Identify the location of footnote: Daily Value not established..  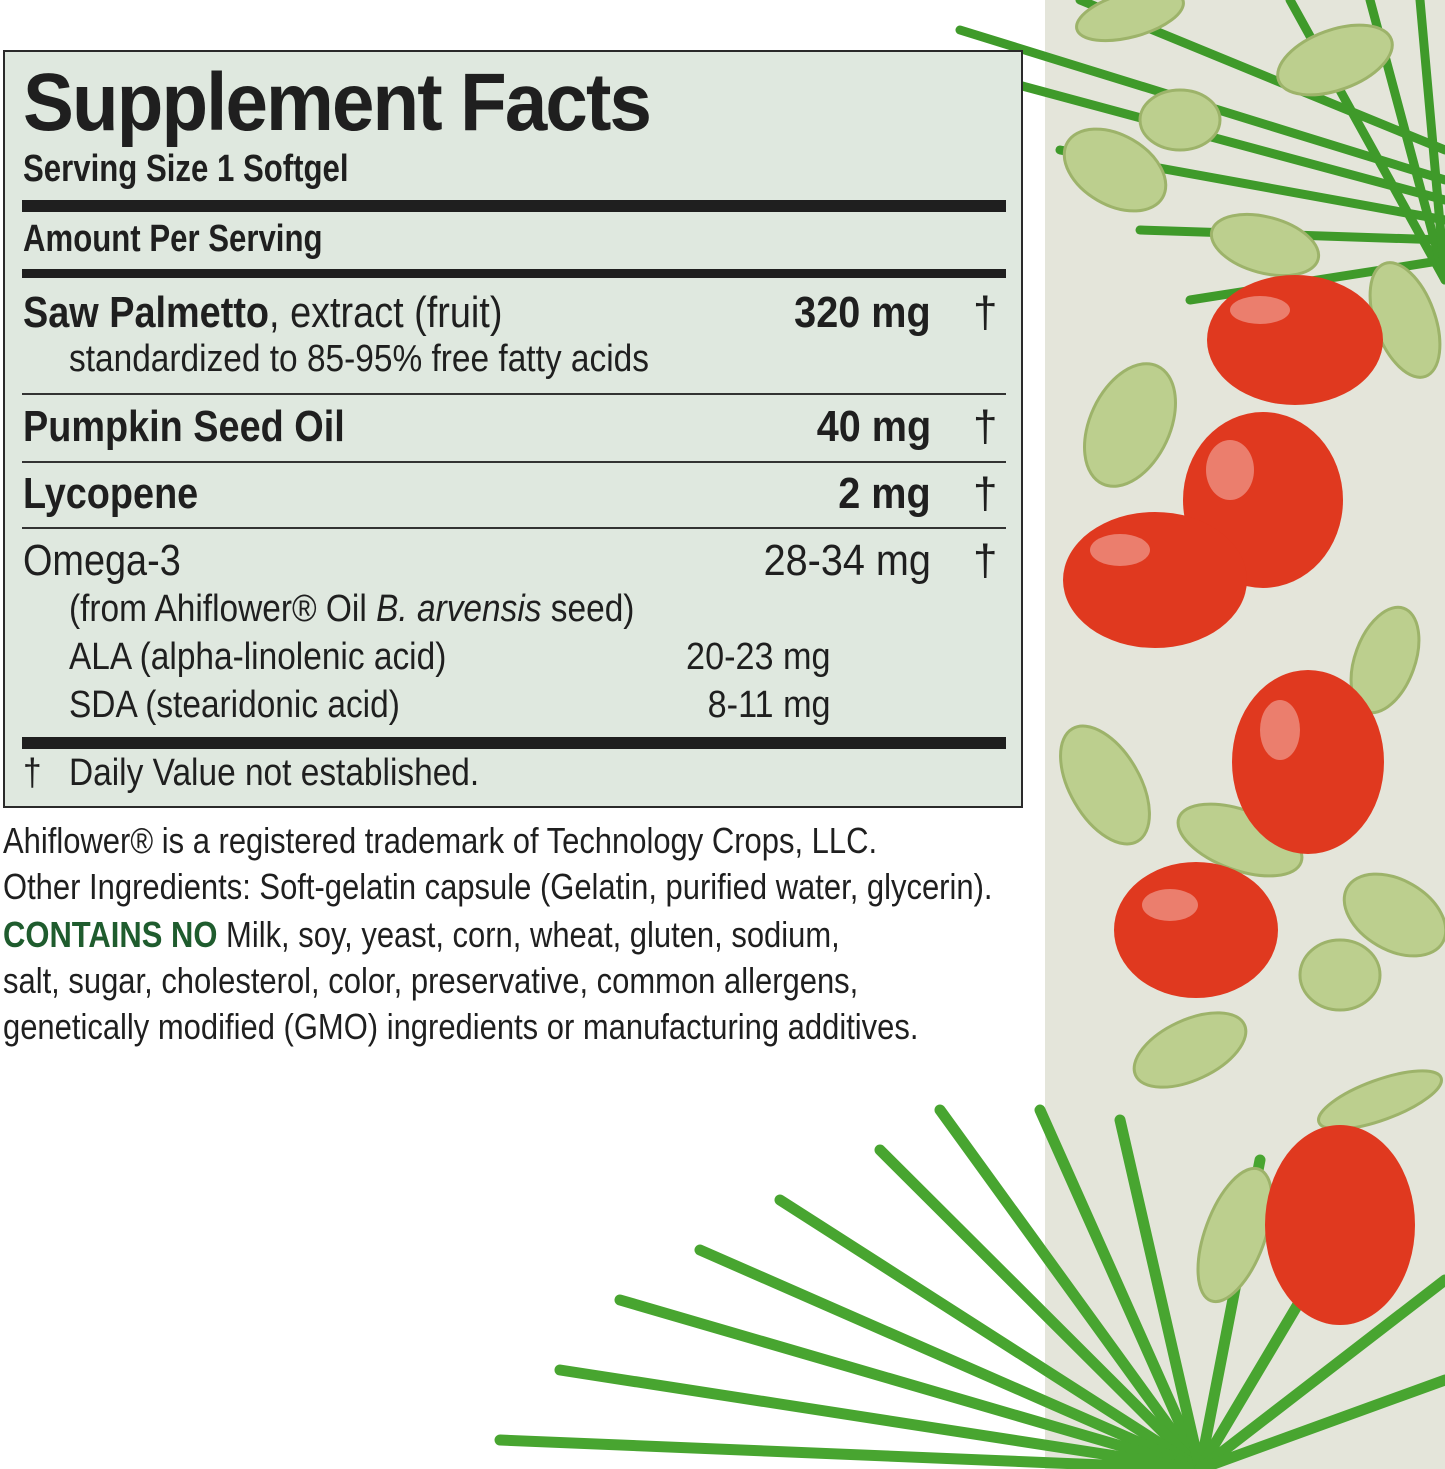
(274, 773).